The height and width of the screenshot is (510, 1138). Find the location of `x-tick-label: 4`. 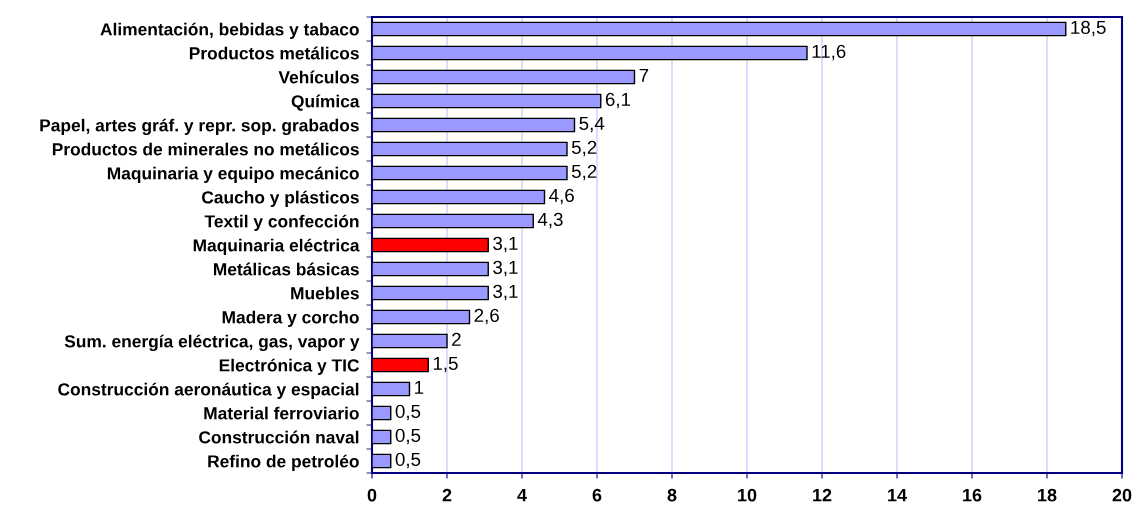

x-tick-label: 4 is located at coordinates (522, 495).